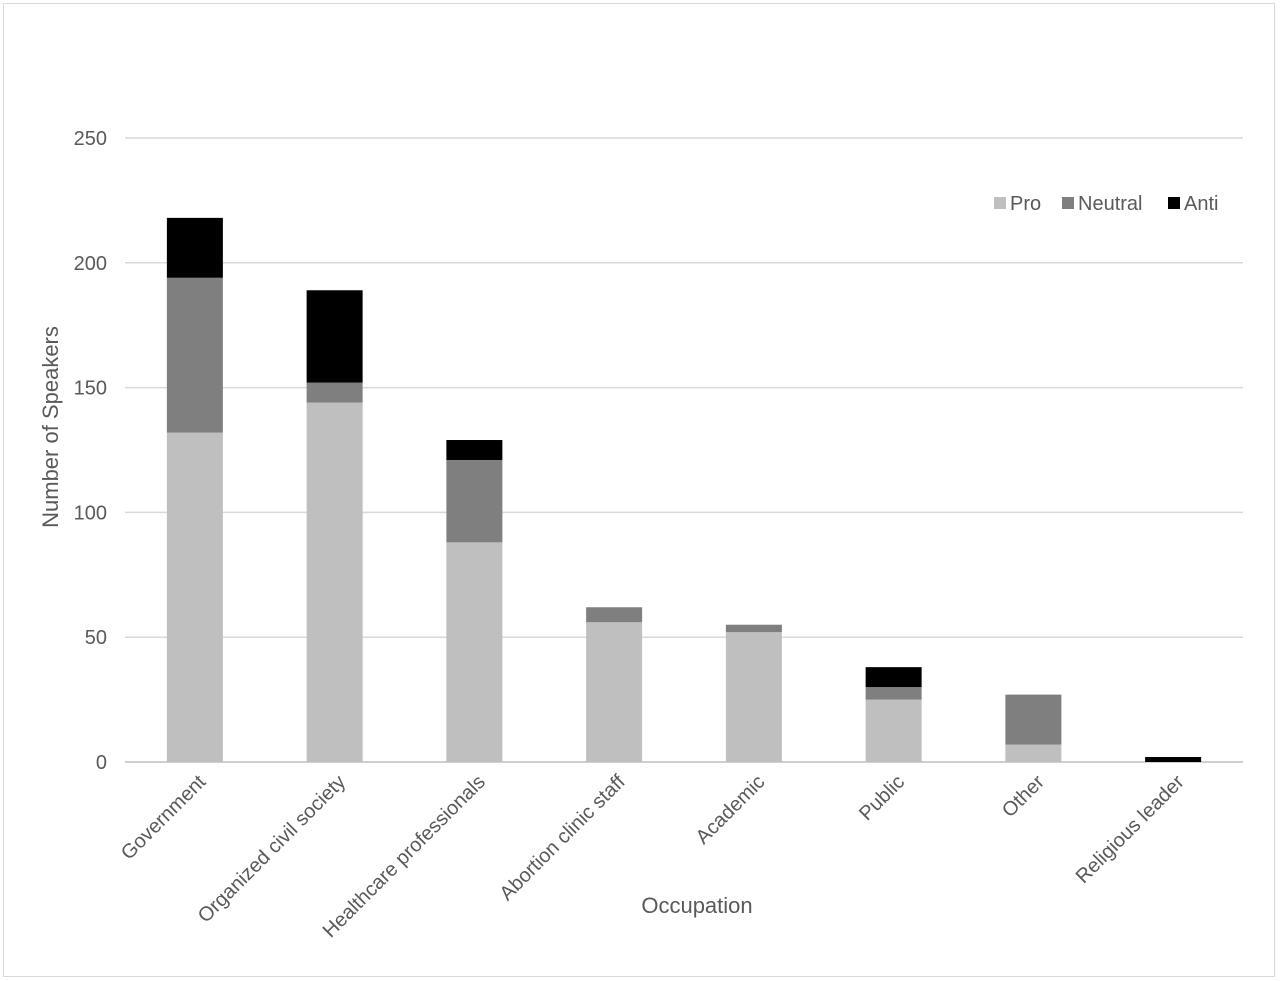  I want to click on legend-swatch-anti, so click(1174, 203).